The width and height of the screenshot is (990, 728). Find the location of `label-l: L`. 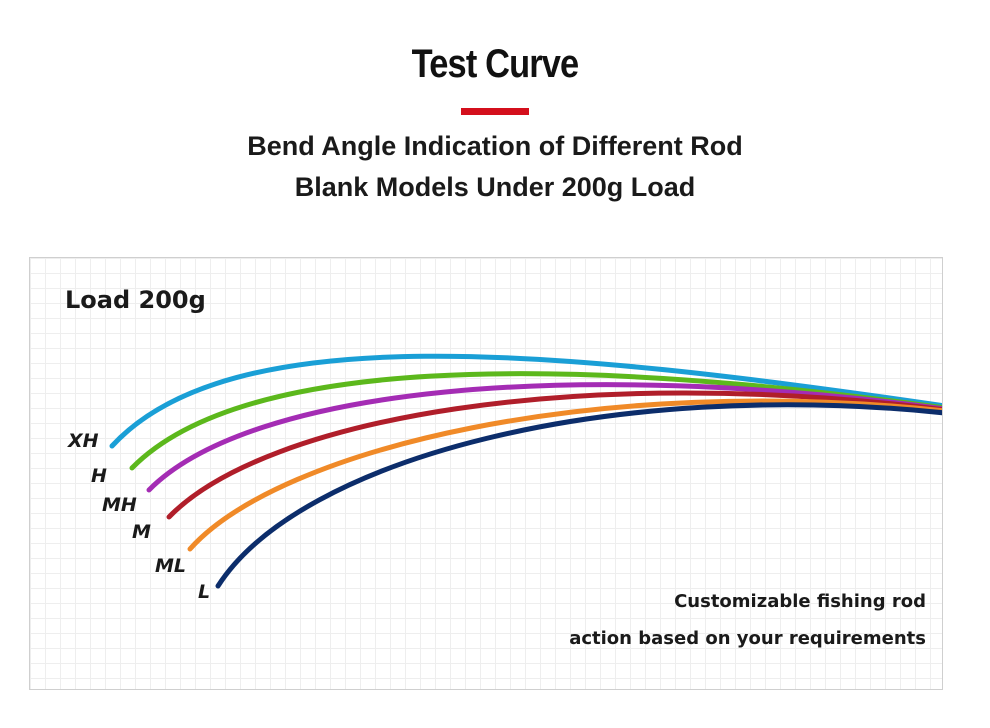

label-l: L is located at coordinates (204, 592).